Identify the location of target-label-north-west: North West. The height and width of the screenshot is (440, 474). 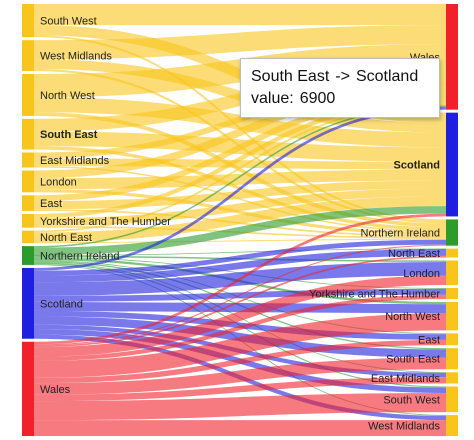
(412, 317).